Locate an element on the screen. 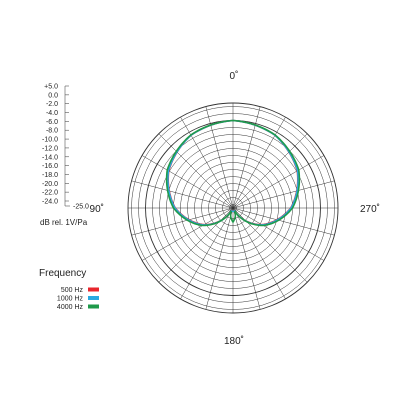 The width and height of the screenshot is (416, 416). polar-curves is located at coordinates (233, 173).